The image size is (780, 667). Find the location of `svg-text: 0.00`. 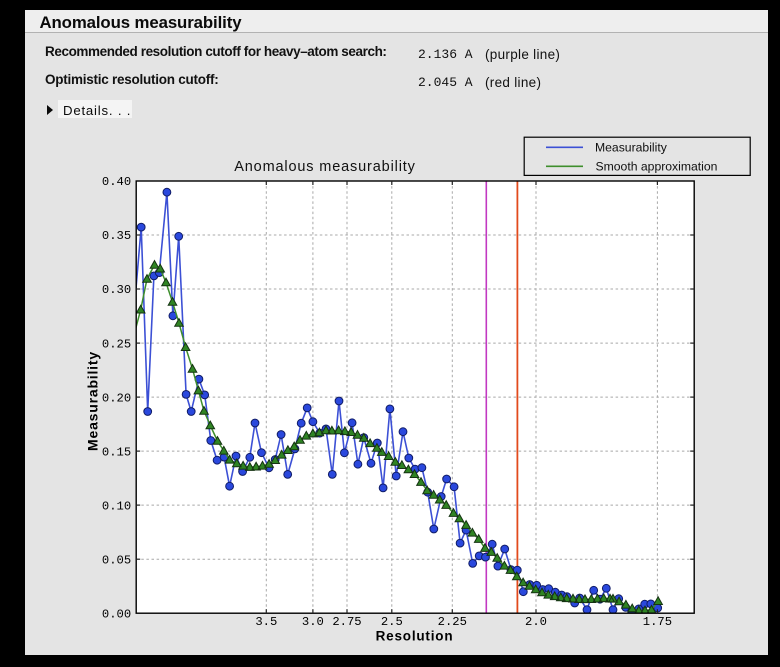

svg-text: 0.00 is located at coordinates (116, 614).